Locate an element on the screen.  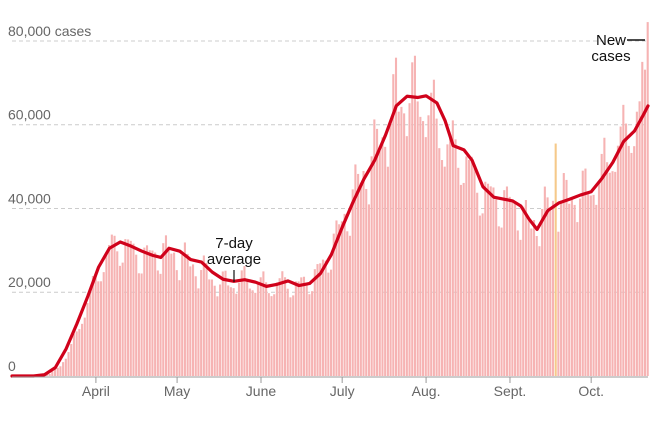
annotation-new-cases-text: cases is located at coordinates (610, 56).